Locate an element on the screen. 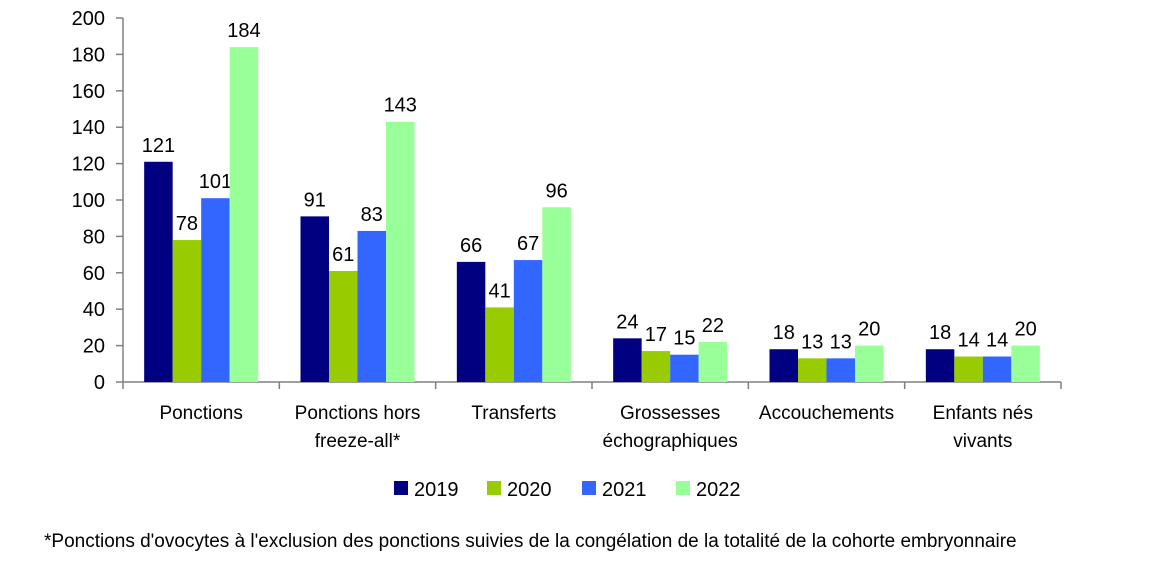  data-label: 15 is located at coordinates (684, 339).